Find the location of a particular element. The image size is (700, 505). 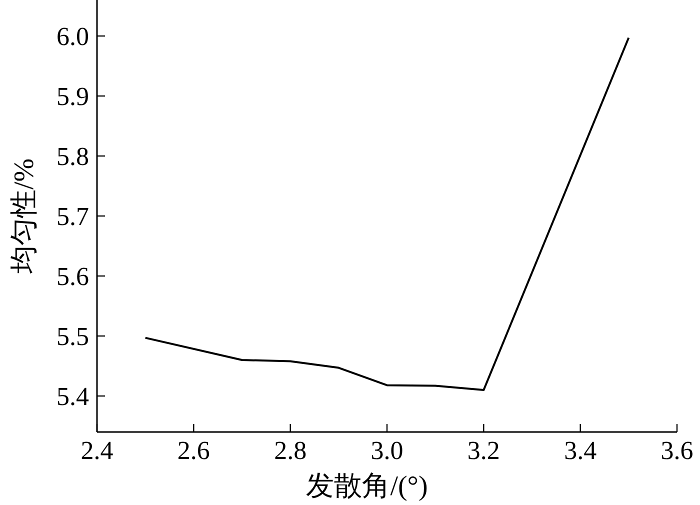

x-axis-title: 发散角/(°) is located at coordinates (367, 486).